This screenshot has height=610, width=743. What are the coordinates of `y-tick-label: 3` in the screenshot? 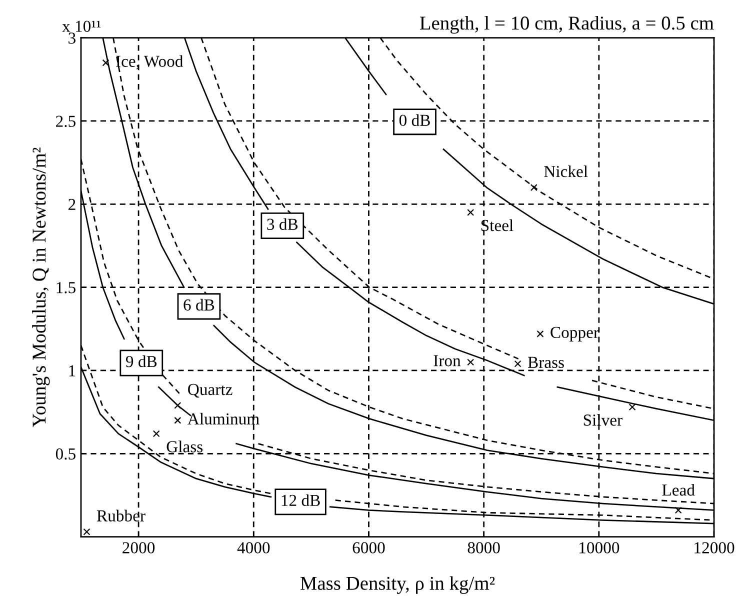 It's located at (72, 38).